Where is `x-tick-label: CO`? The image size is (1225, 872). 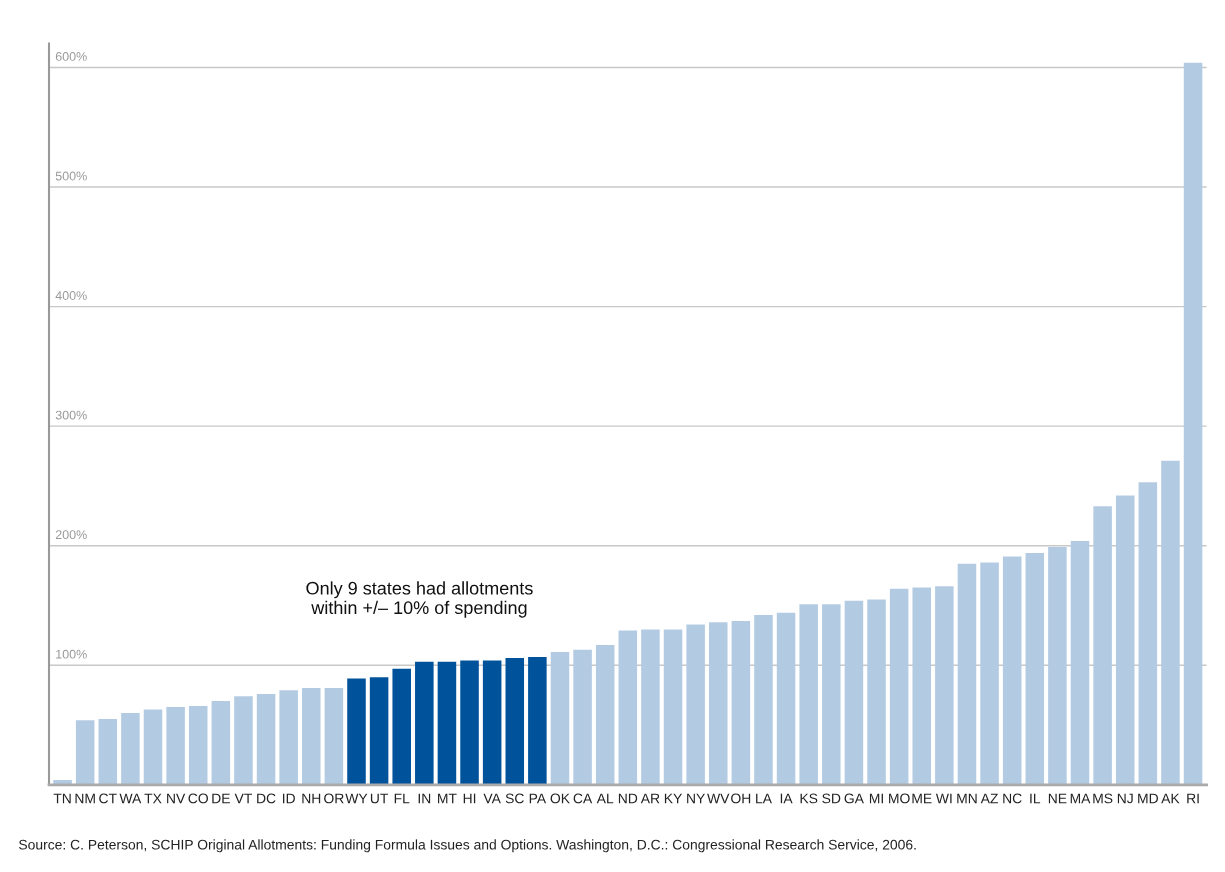
x-tick-label: CO is located at coordinates (198, 798).